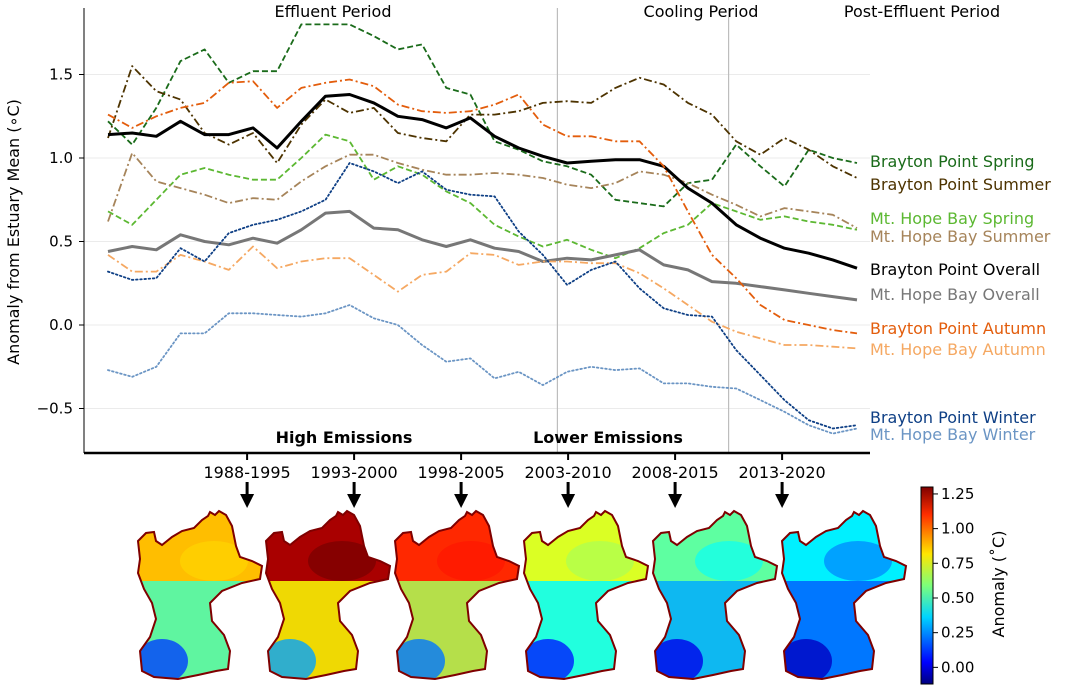  I want to click on window-label: 1998-2005, so click(460, 472).